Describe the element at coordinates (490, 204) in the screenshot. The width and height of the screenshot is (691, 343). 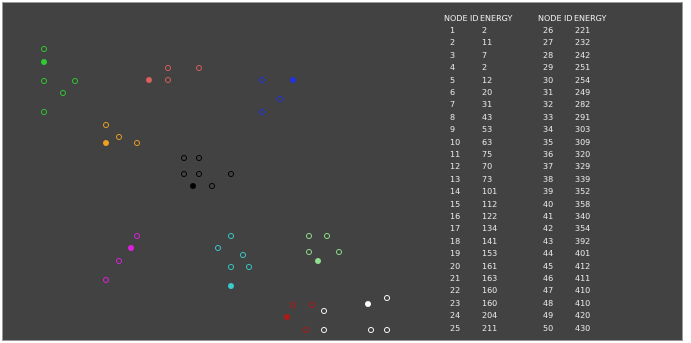
I see `table-cell-energy: 112` at that location.